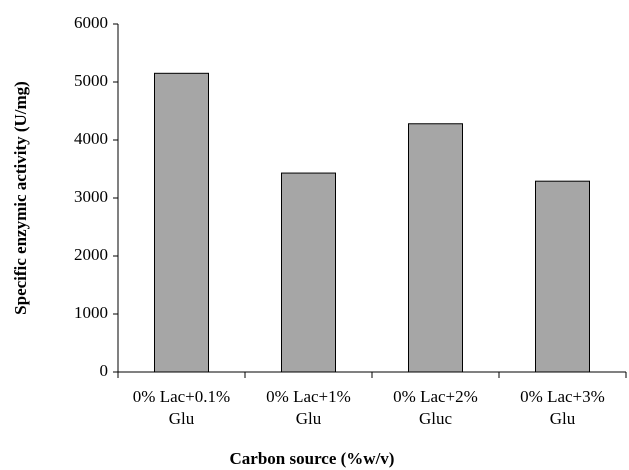 This screenshot has width=629, height=470. What do you see at coordinates (562, 407) in the screenshot?
I see `x-tick-label: 0% Lac+3% Glu` at bounding box center [562, 407].